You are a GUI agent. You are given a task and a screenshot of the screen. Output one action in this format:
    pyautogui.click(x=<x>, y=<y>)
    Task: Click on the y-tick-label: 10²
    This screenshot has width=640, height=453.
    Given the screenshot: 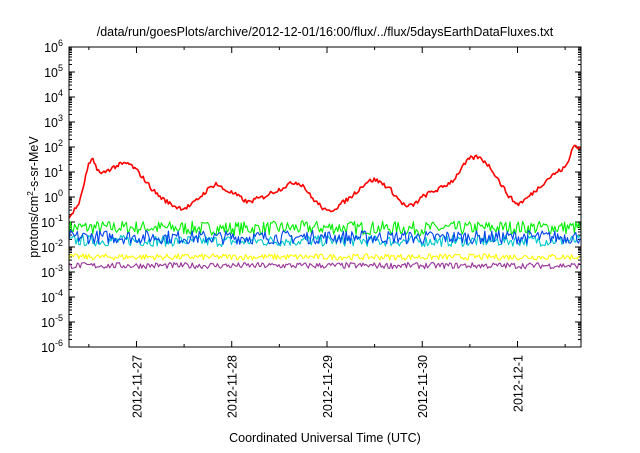 What is the action you would take?
    pyautogui.click(x=53, y=146)
    